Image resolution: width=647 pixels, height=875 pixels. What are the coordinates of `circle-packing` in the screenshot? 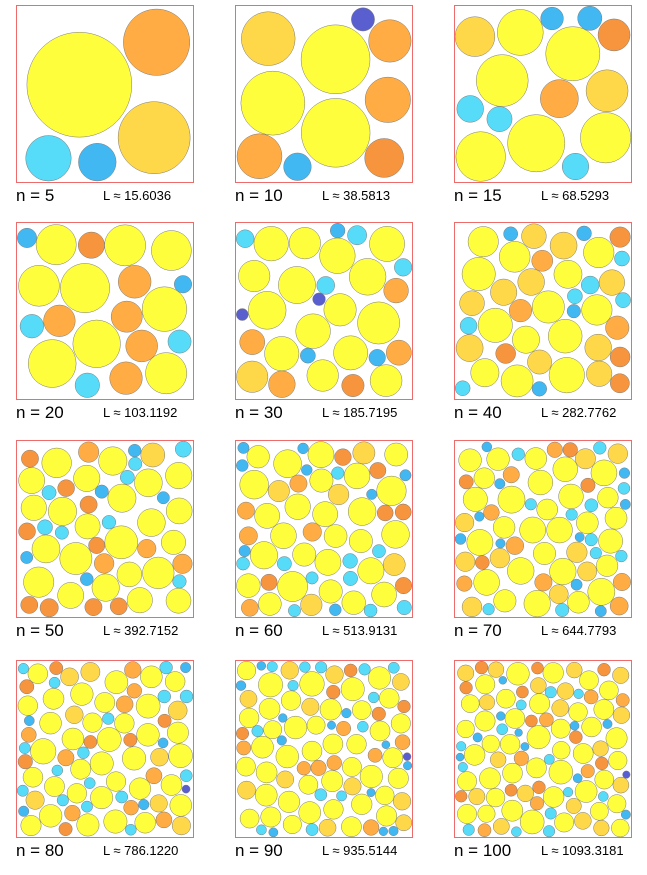 It's located at (543, 749).